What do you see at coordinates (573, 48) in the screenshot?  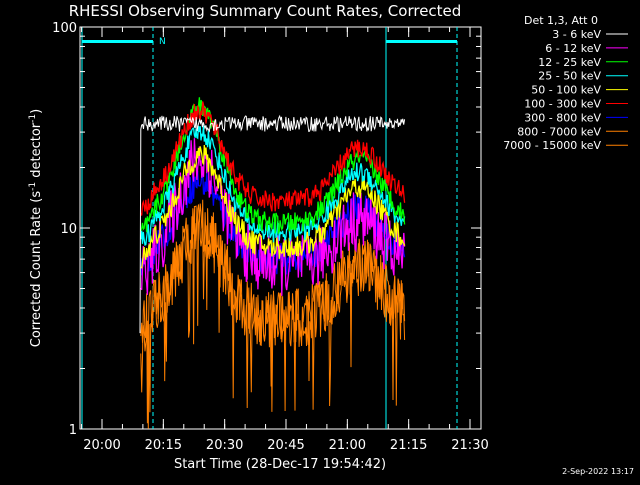 I see `legend-label-1: 6 - 12 keV` at bounding box center [573, 48].